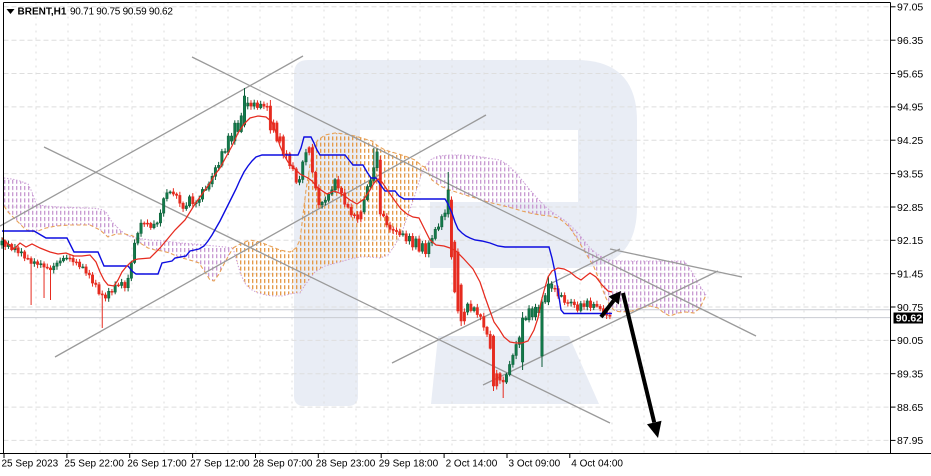  What do you see at coordinates (910, 275) in the screenshot?
I see `svg-text: 91.45` at bounding box center [910, 275].